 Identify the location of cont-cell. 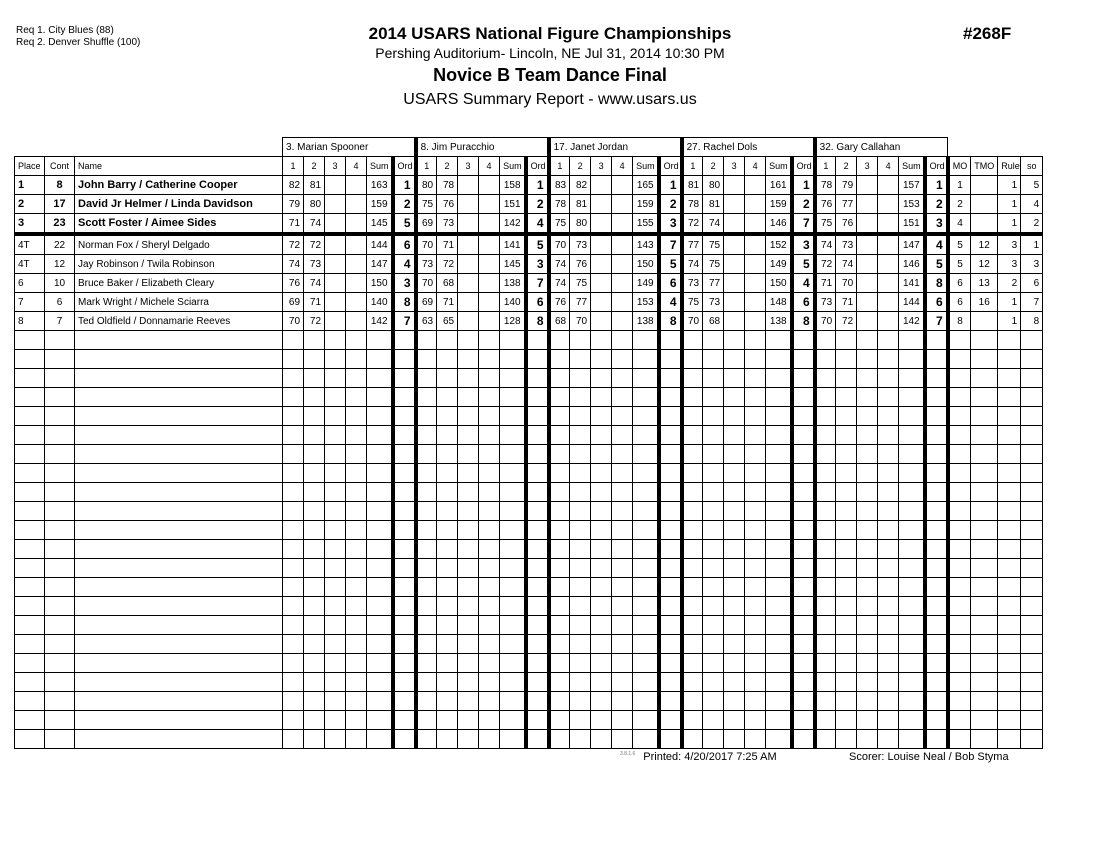
(59, 397).